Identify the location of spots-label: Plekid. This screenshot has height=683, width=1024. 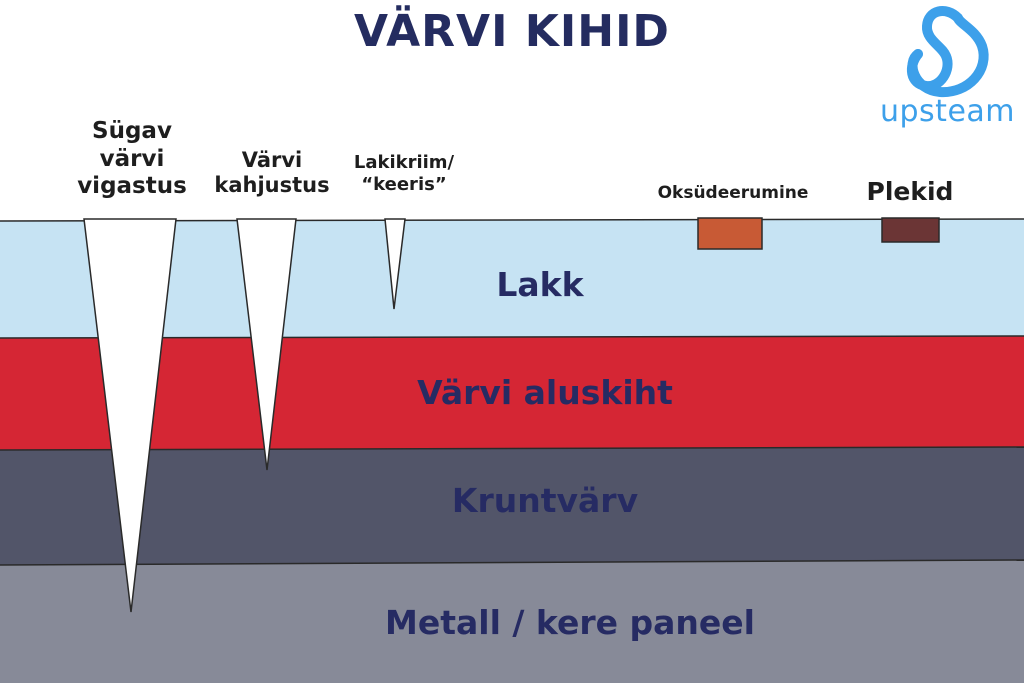
(910, 191).